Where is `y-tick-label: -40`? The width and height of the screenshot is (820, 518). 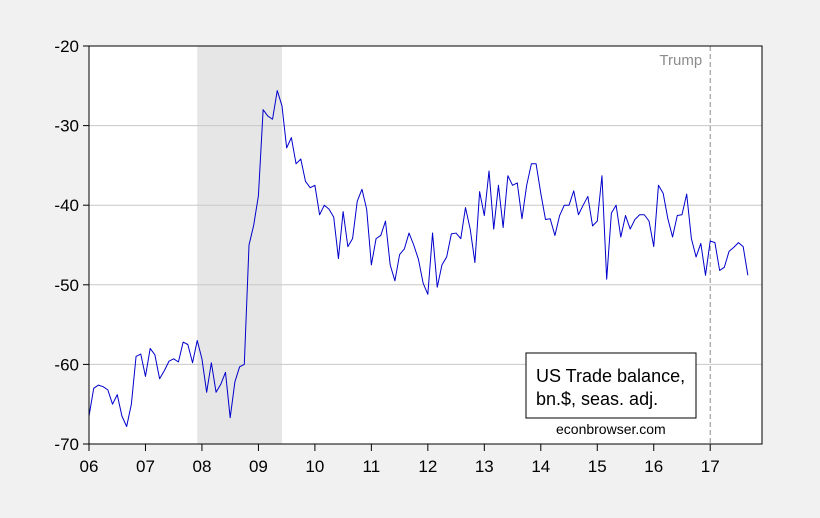
y-tick-label: -40 is located at coordinates (66, 205).